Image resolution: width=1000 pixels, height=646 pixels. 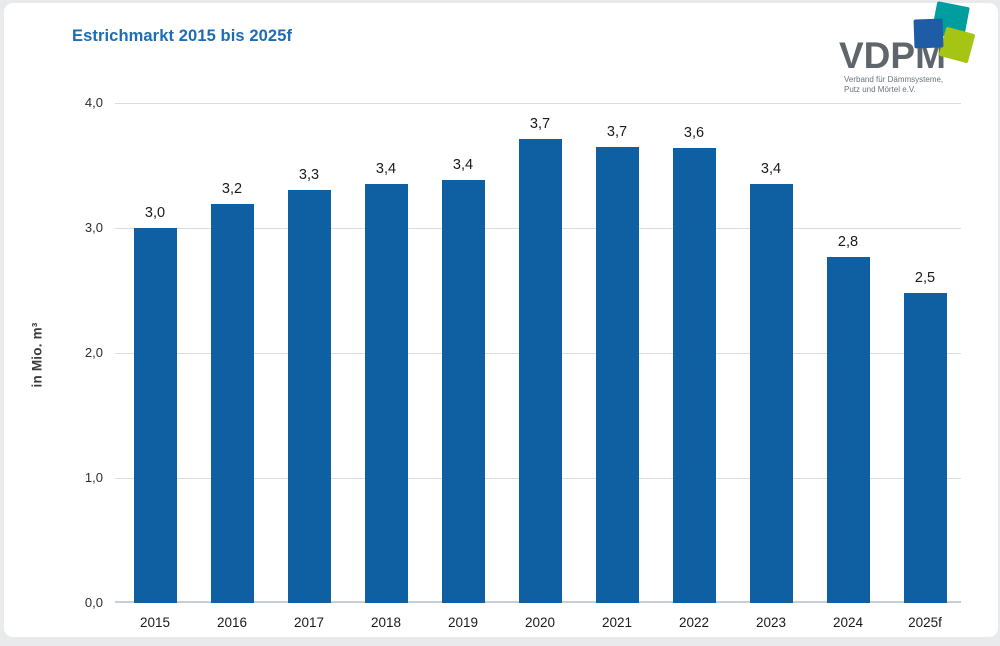 I want to click on x-axis-label: 2023, so click(x=771, y=622).